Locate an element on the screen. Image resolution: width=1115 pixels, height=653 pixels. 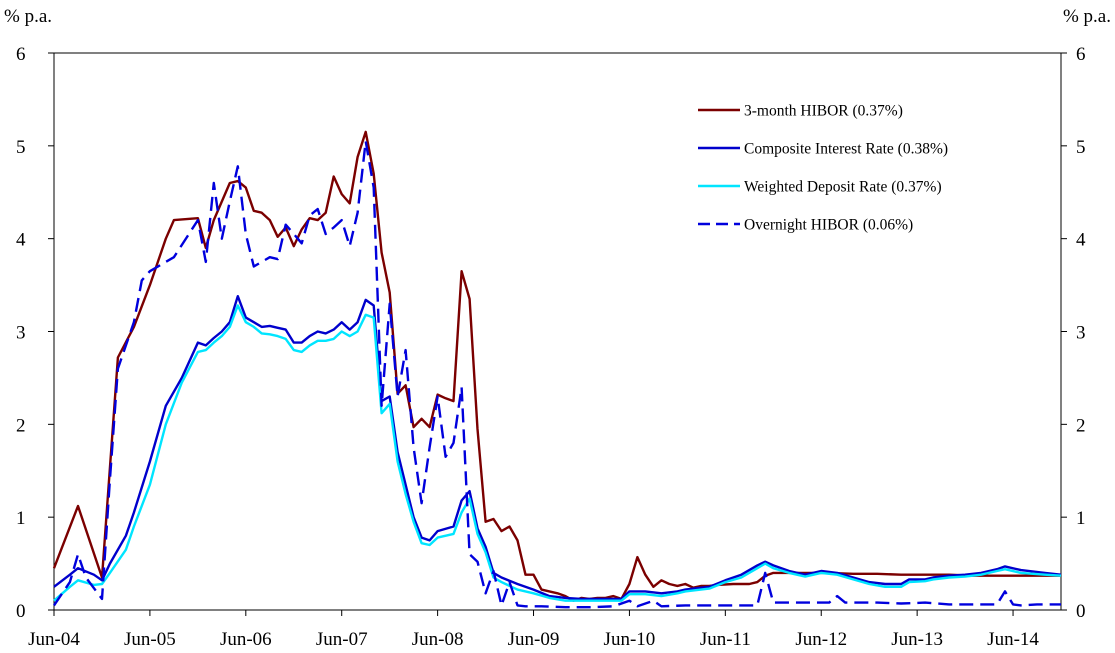
x-tick-label: Jun-05 is located at coordinates (150, 639).